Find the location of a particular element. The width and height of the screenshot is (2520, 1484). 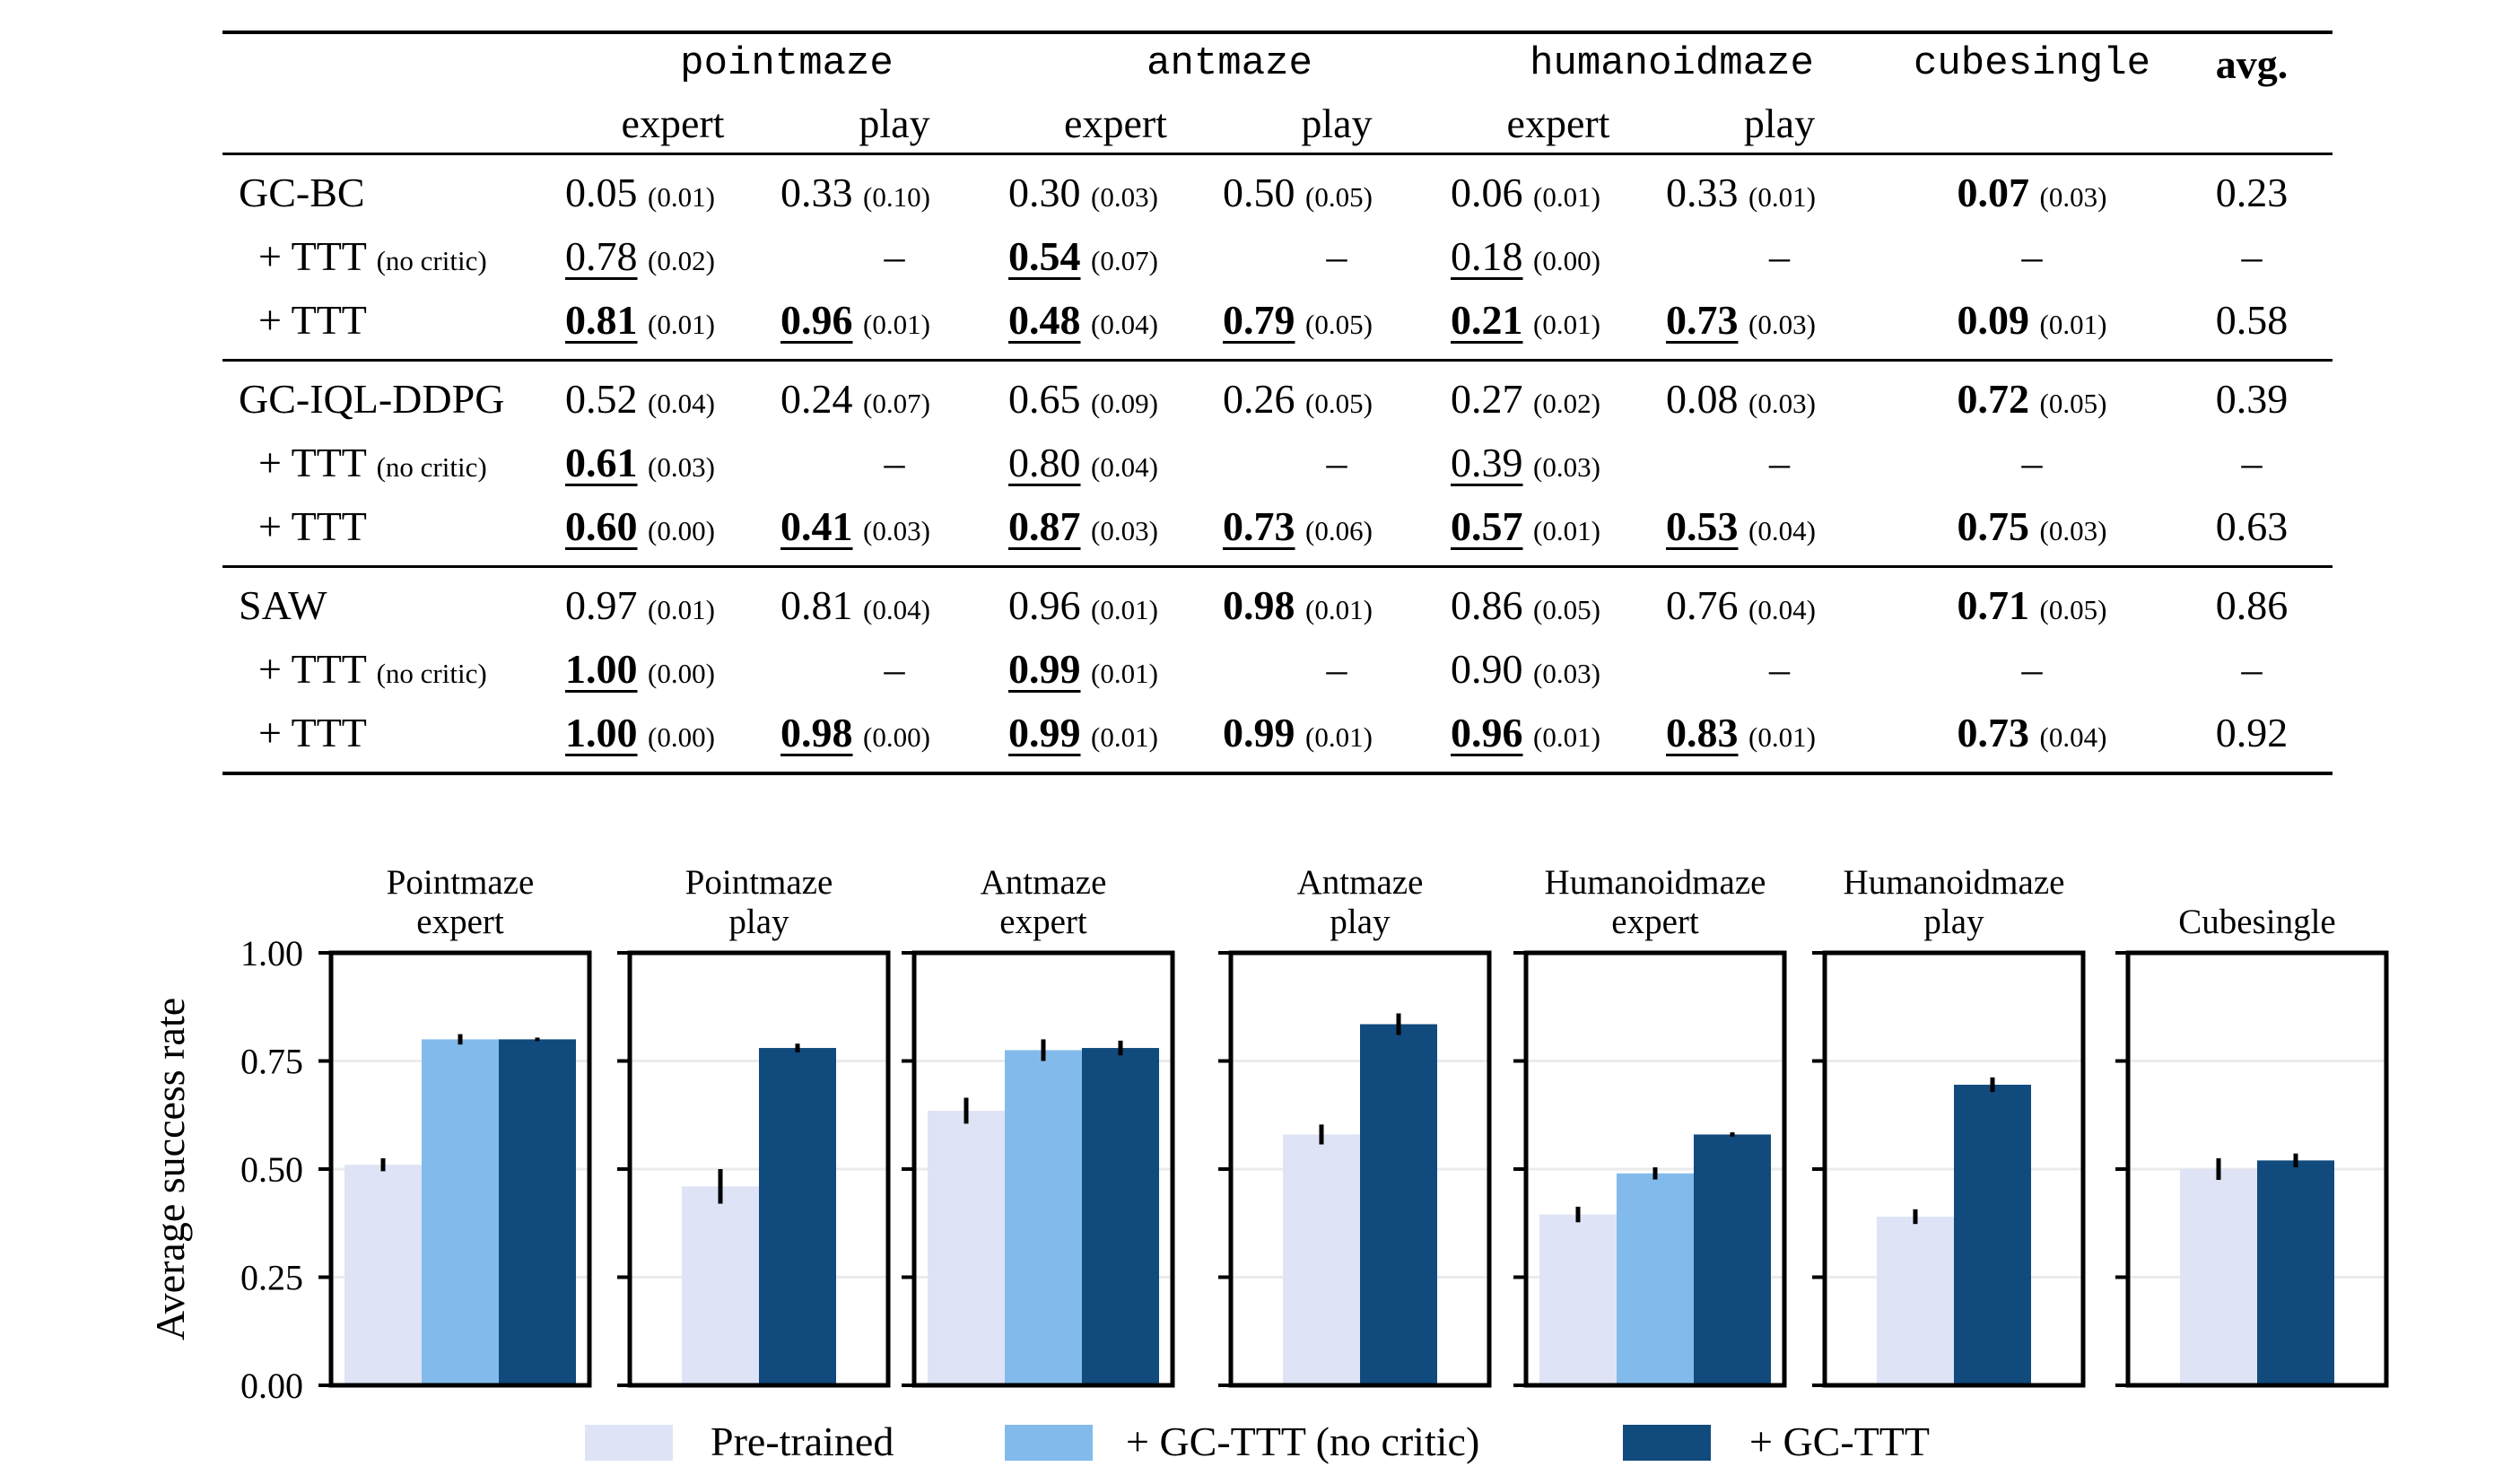

cell-value: 0.83 is located at coordinates (1702, 733).